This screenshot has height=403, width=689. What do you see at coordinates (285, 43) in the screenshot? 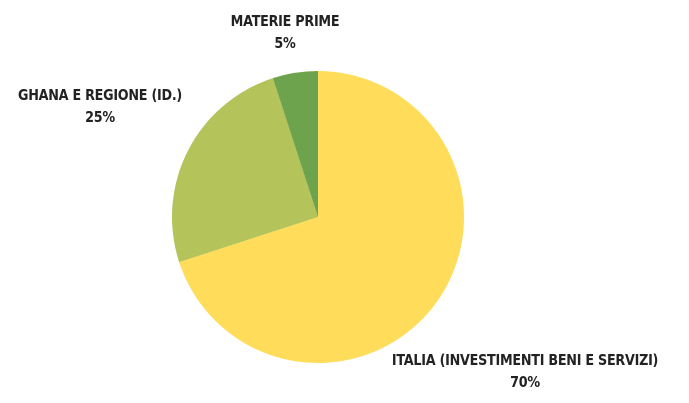
I see `slice-label-value: 5%` at bounding box center [285, 43].